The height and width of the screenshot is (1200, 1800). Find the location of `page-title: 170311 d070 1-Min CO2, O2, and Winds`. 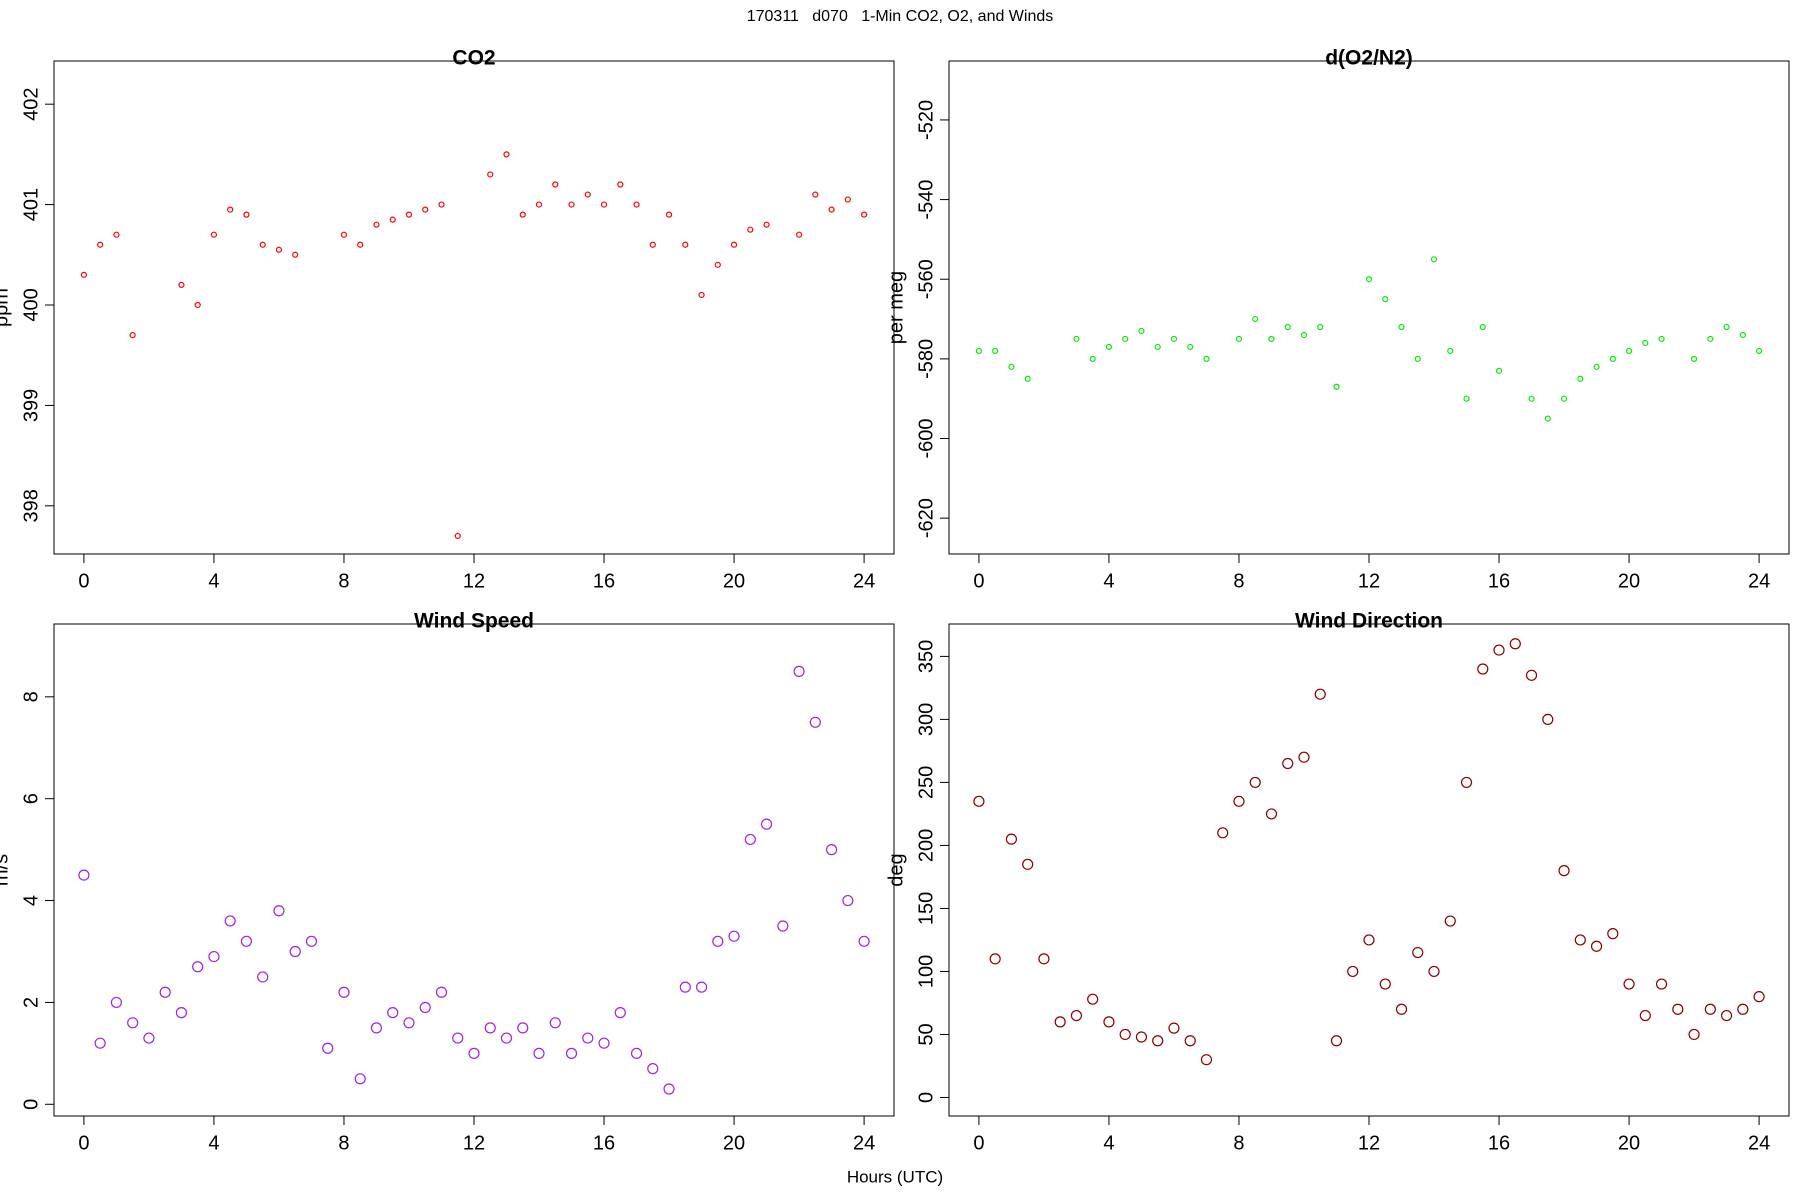

page-title: 170311 d070 1-Min CO2, O2, and Winds is located at coordinates (900, 16).